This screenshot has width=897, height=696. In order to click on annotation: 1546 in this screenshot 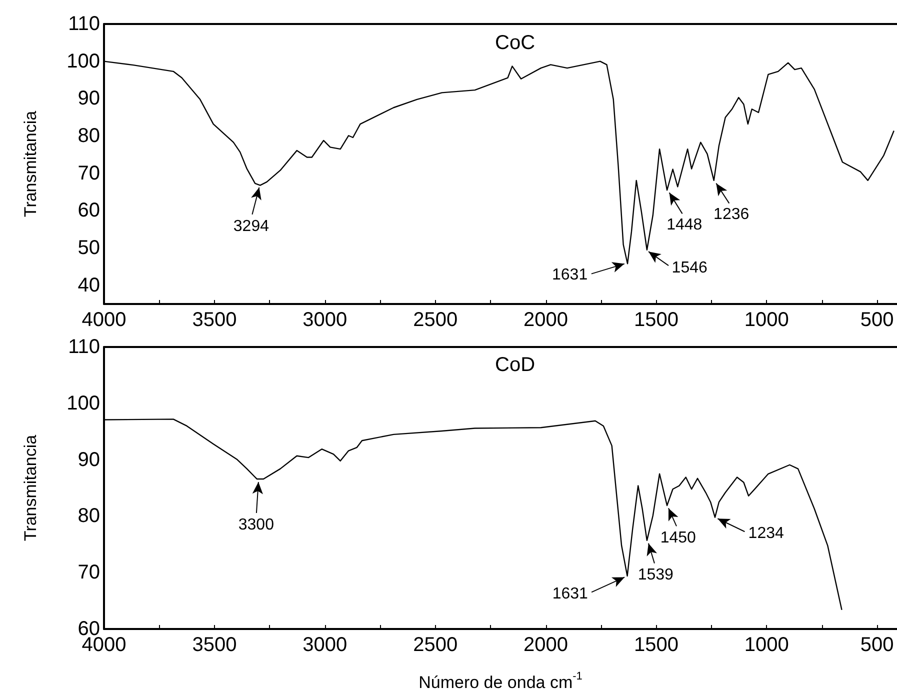, I will do `click(690, 267)`.